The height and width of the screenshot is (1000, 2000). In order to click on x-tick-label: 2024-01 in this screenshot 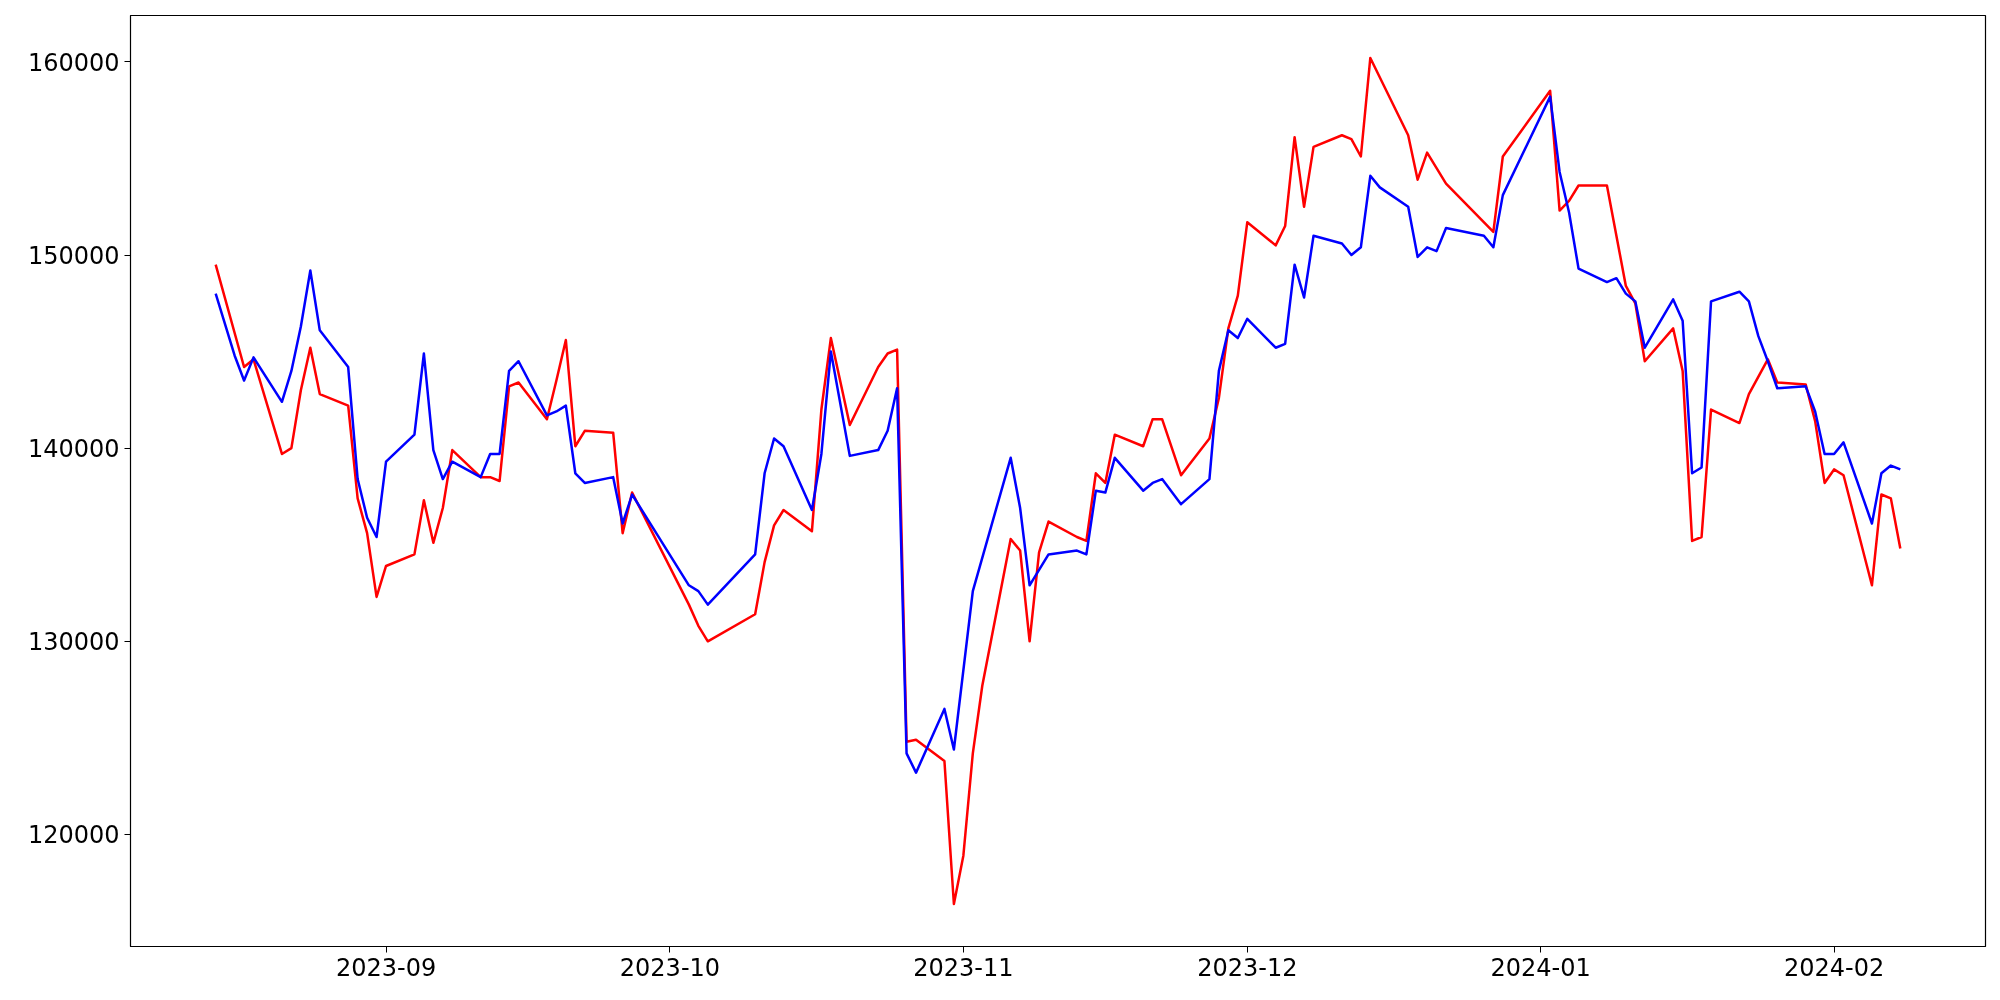, I will do `click(1540, 967)`.